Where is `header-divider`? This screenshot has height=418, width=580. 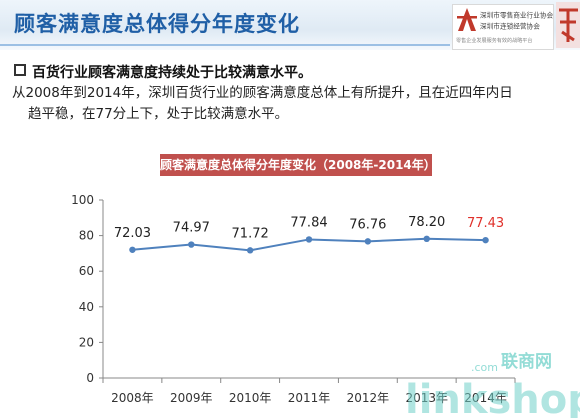
header-divider is located at coordinates (225, 45).